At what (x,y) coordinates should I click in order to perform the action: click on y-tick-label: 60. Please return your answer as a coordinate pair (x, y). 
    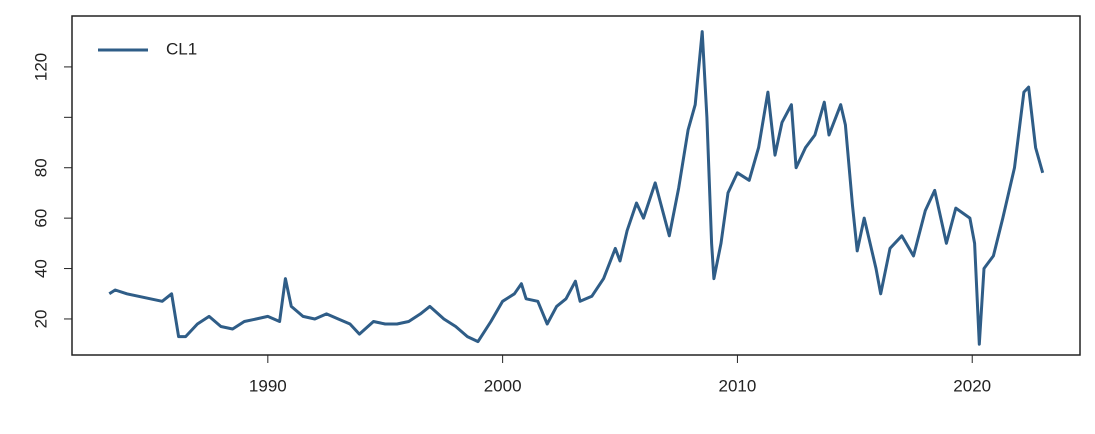
    Looking at the image, I should click on (40, 218).